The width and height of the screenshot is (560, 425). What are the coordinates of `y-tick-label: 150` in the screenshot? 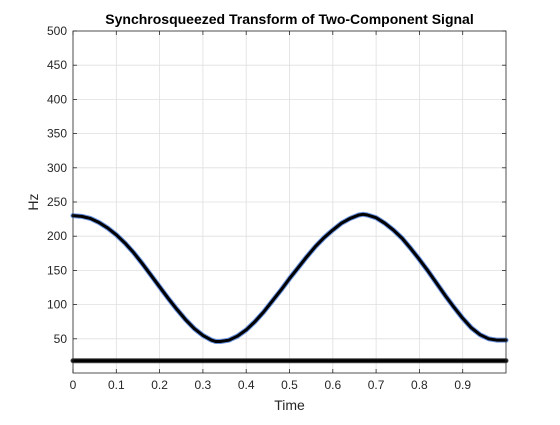 It's located at (57, 270).